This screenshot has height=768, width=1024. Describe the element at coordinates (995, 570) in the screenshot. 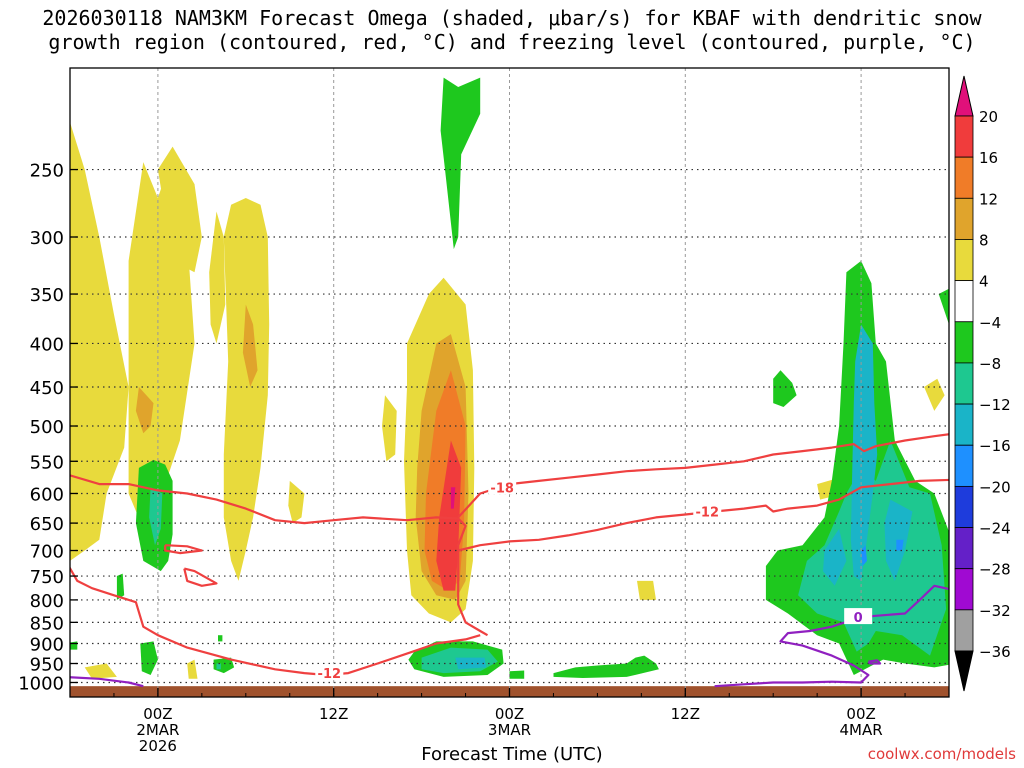

I see `colorbar-tick-label: −28` at that location.